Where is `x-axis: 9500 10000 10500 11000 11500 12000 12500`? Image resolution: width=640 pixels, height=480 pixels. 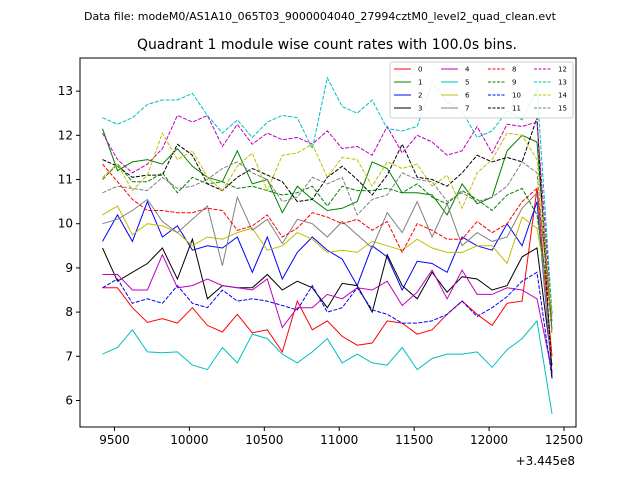
x-axis: 9500 10000 10500 11000 11500 12000 12500 is located at coordinates (341, 437).